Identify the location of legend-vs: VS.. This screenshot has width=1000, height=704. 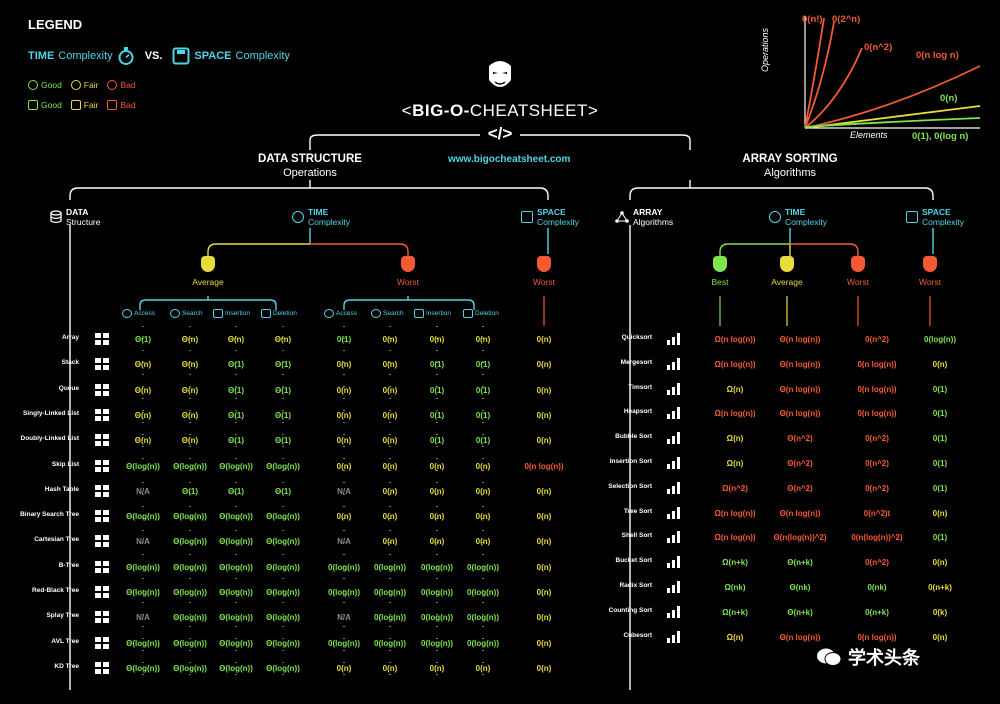
(153, 56).